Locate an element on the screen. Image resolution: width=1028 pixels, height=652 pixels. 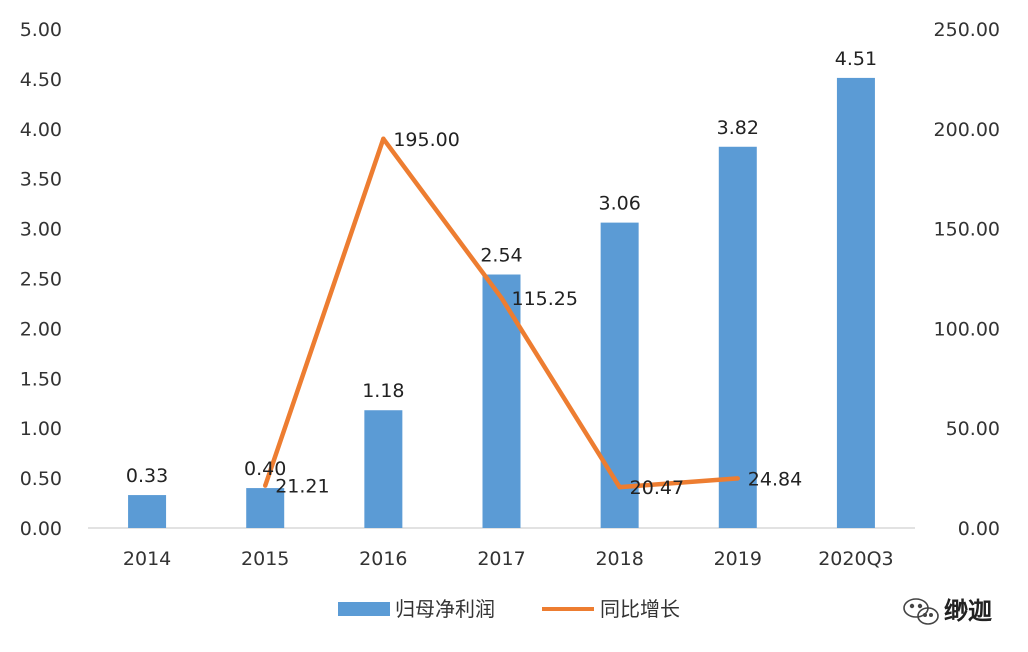
y-left-tick-label: 5.00 is located at coordinates (41, 30).